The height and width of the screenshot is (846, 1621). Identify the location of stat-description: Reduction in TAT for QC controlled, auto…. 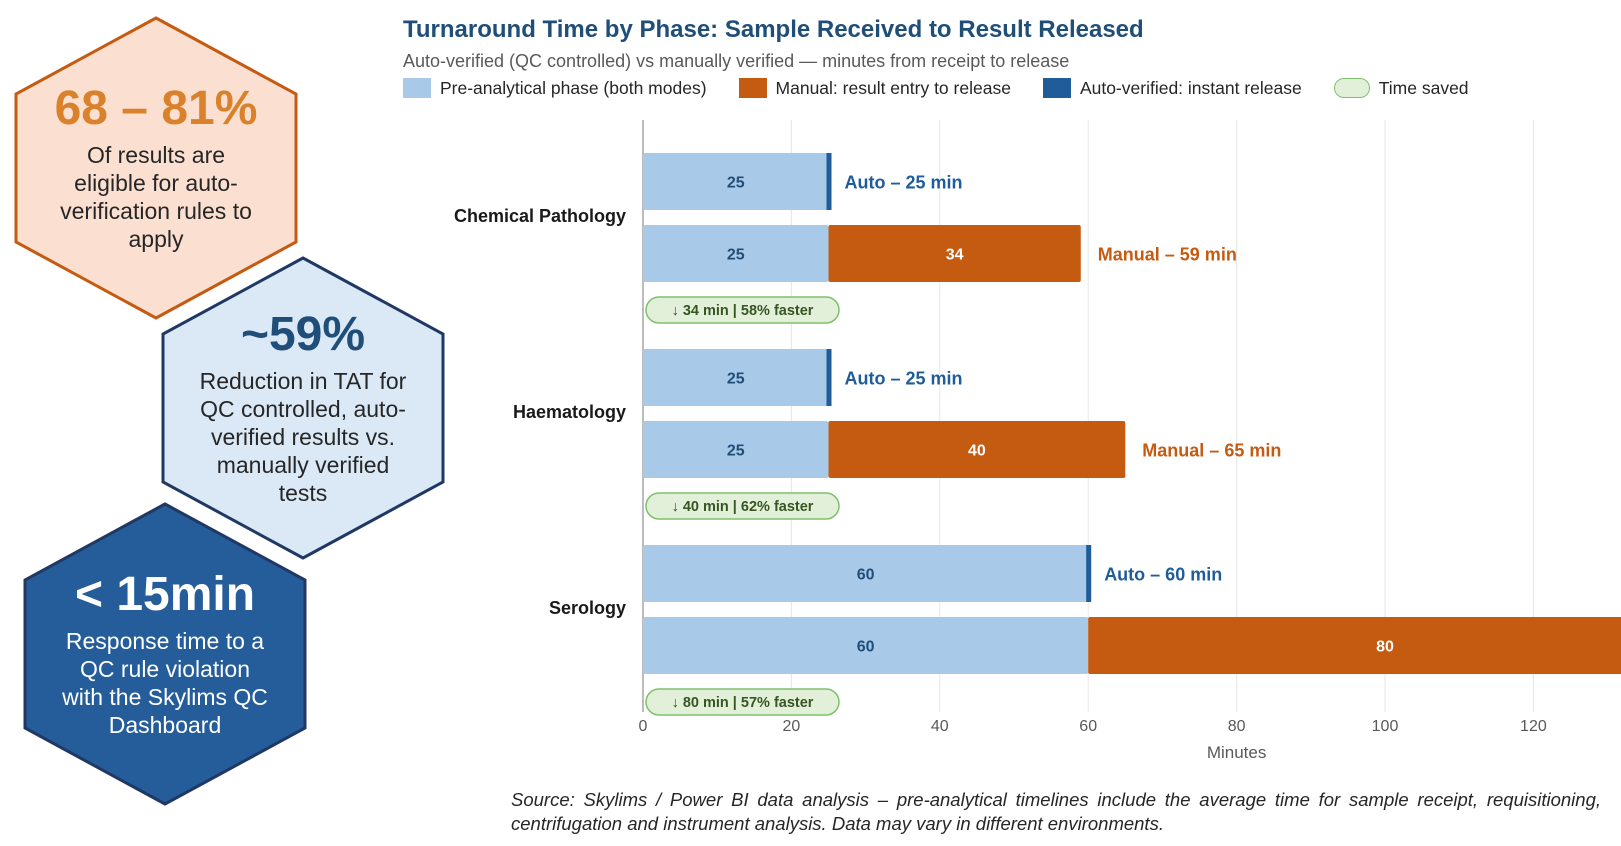
(303, 437).